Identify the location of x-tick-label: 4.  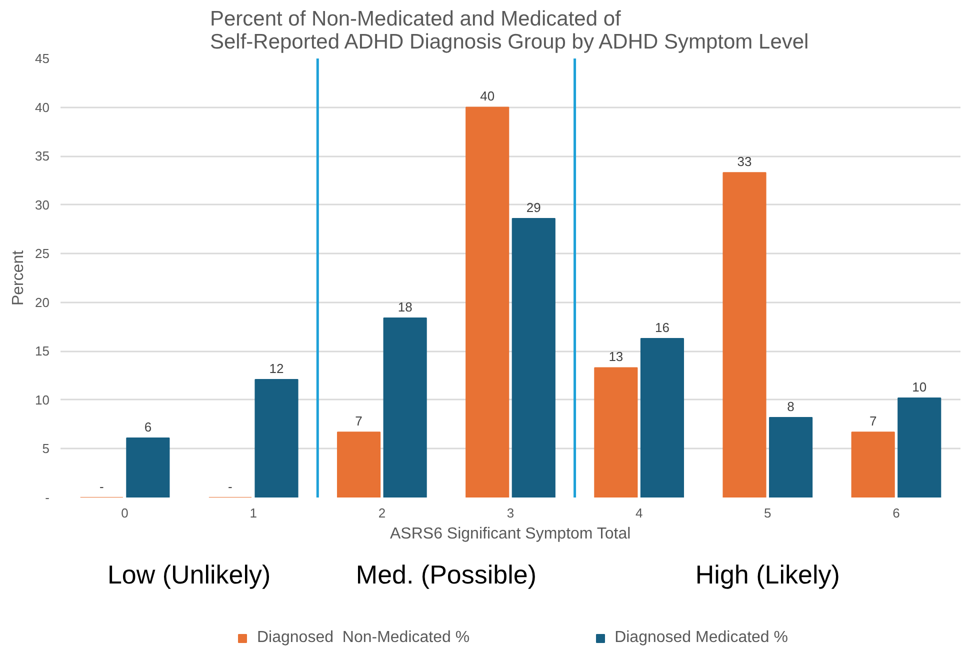
(639, 513).